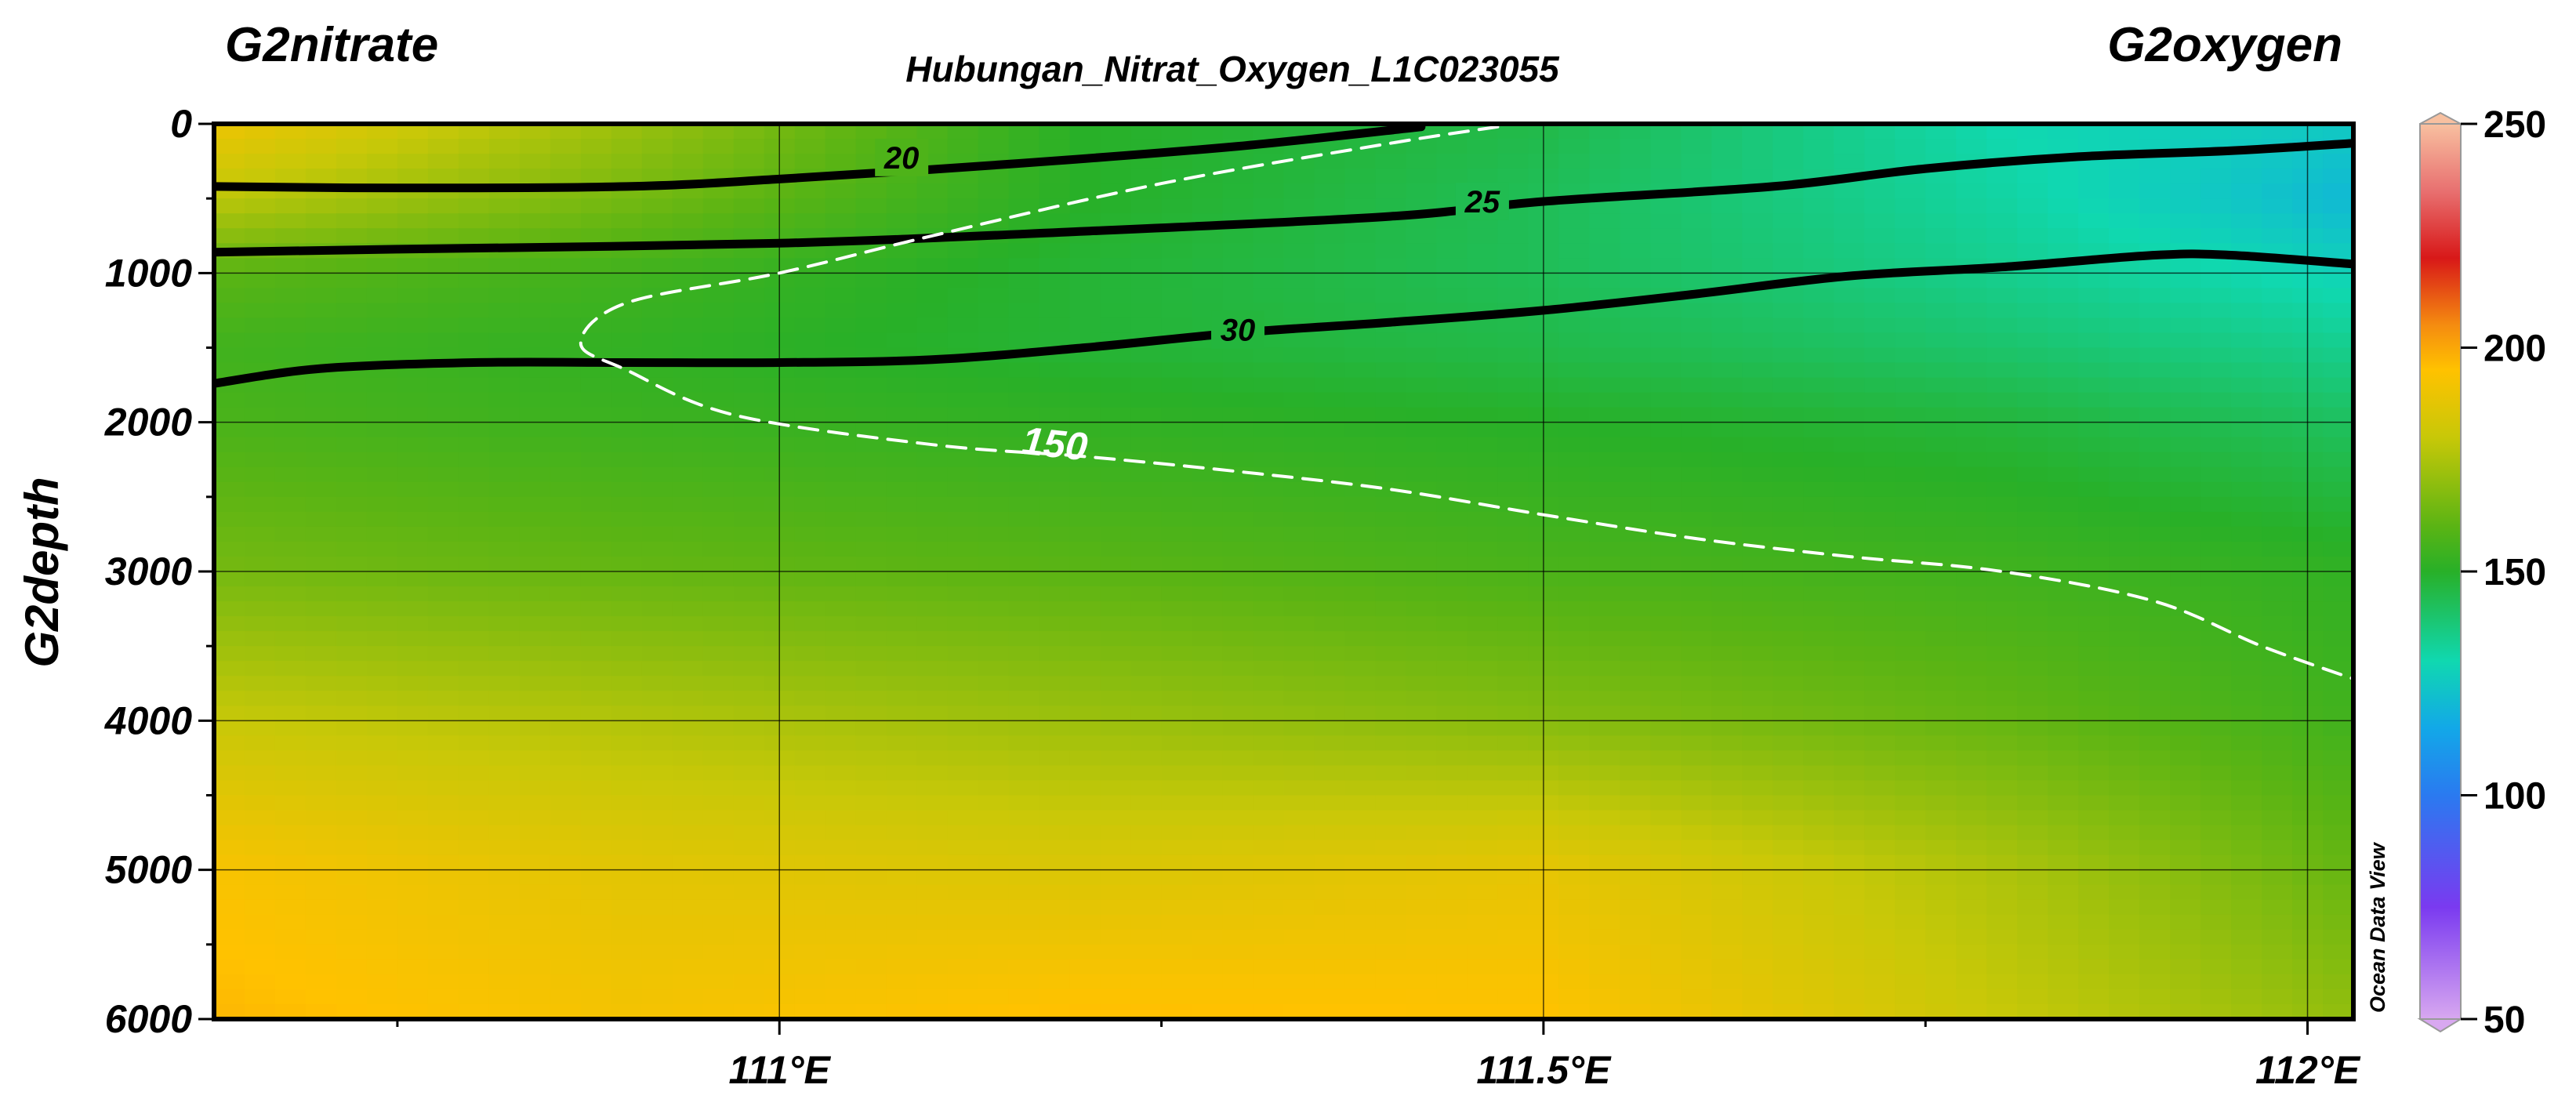  Describe the element at coordinates (780, 1070) in the screenshot. I see `x-tick-label: 111°E` at that location.